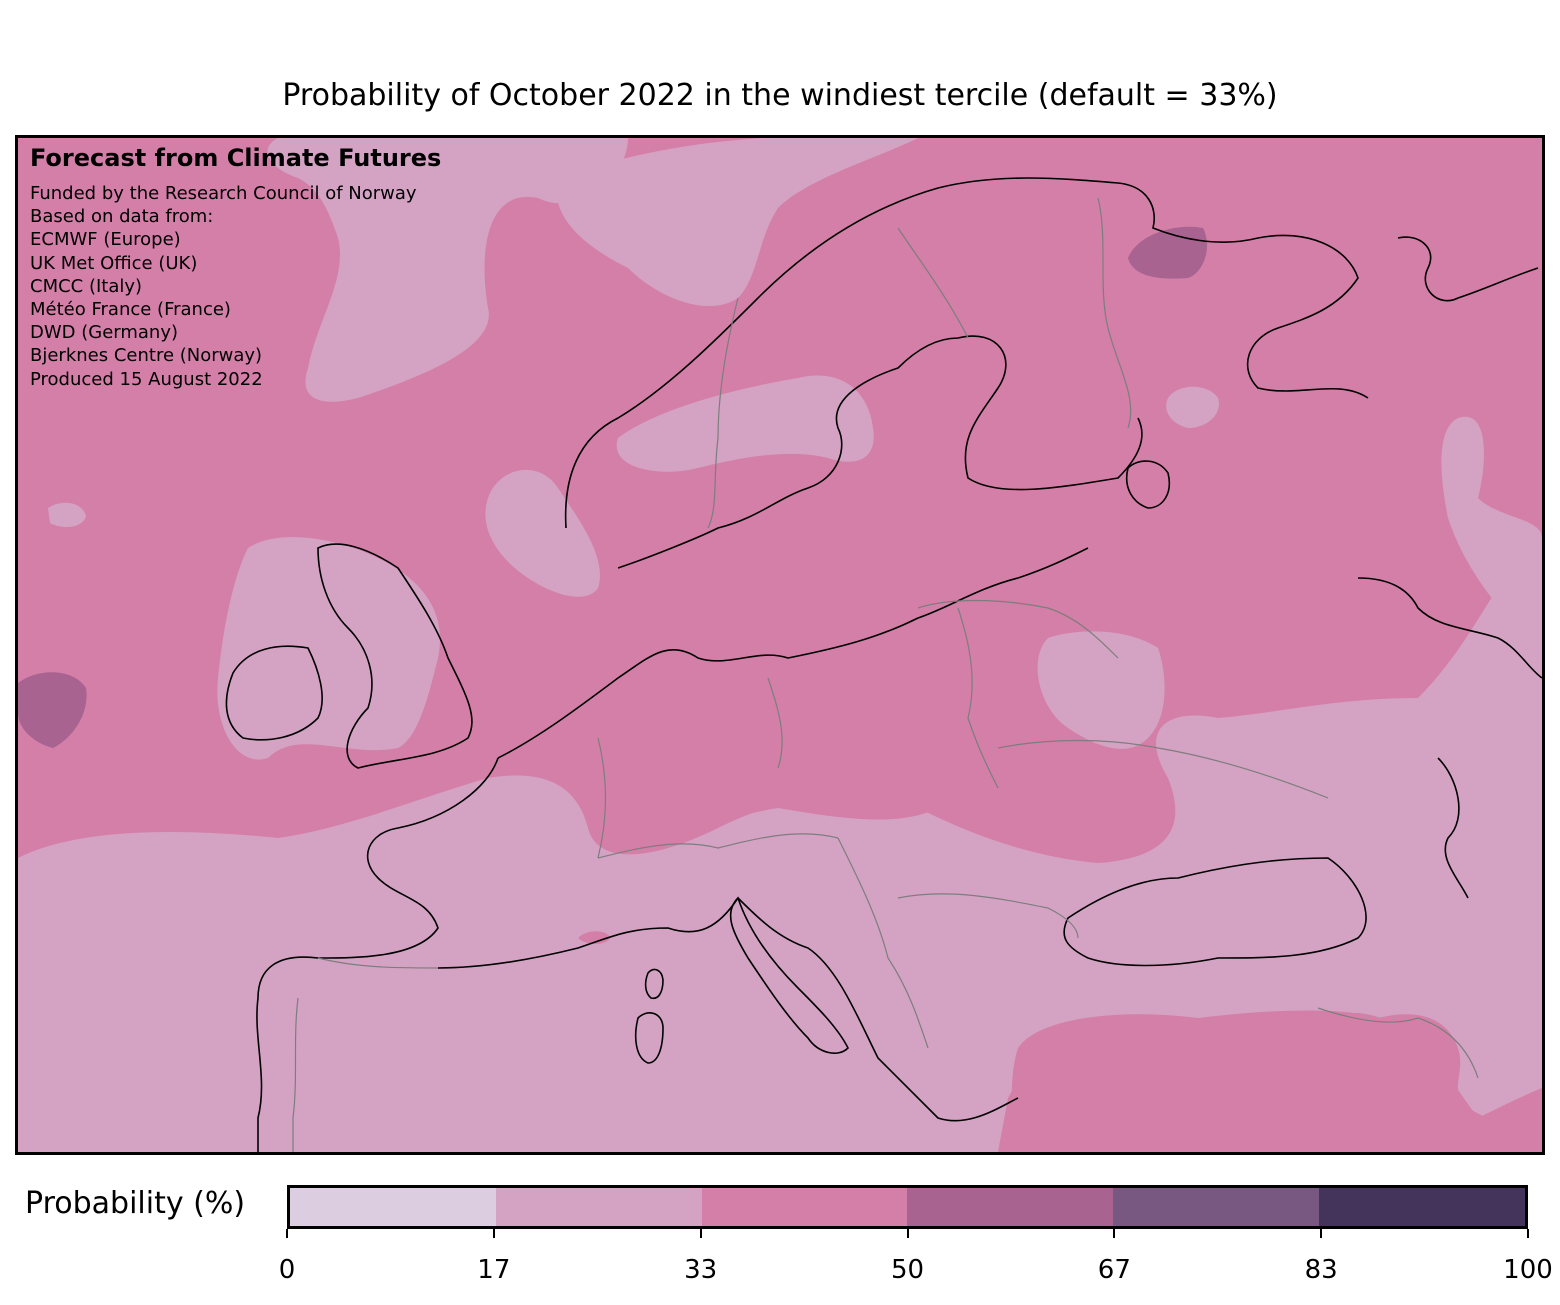 This screenshot has width=1560, height=1305. Describe the element at coordinates (1114, 1270) in the screenshot. I see `colorbar-tick-label: 67` at that location.